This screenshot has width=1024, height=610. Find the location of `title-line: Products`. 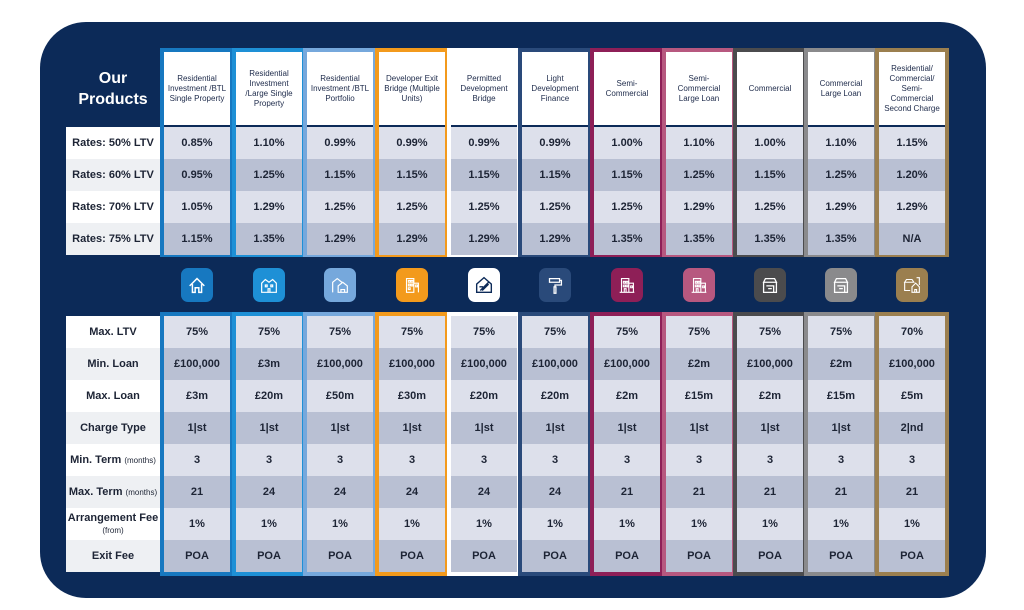

title-line: Products is located at coordinates (113, 99).